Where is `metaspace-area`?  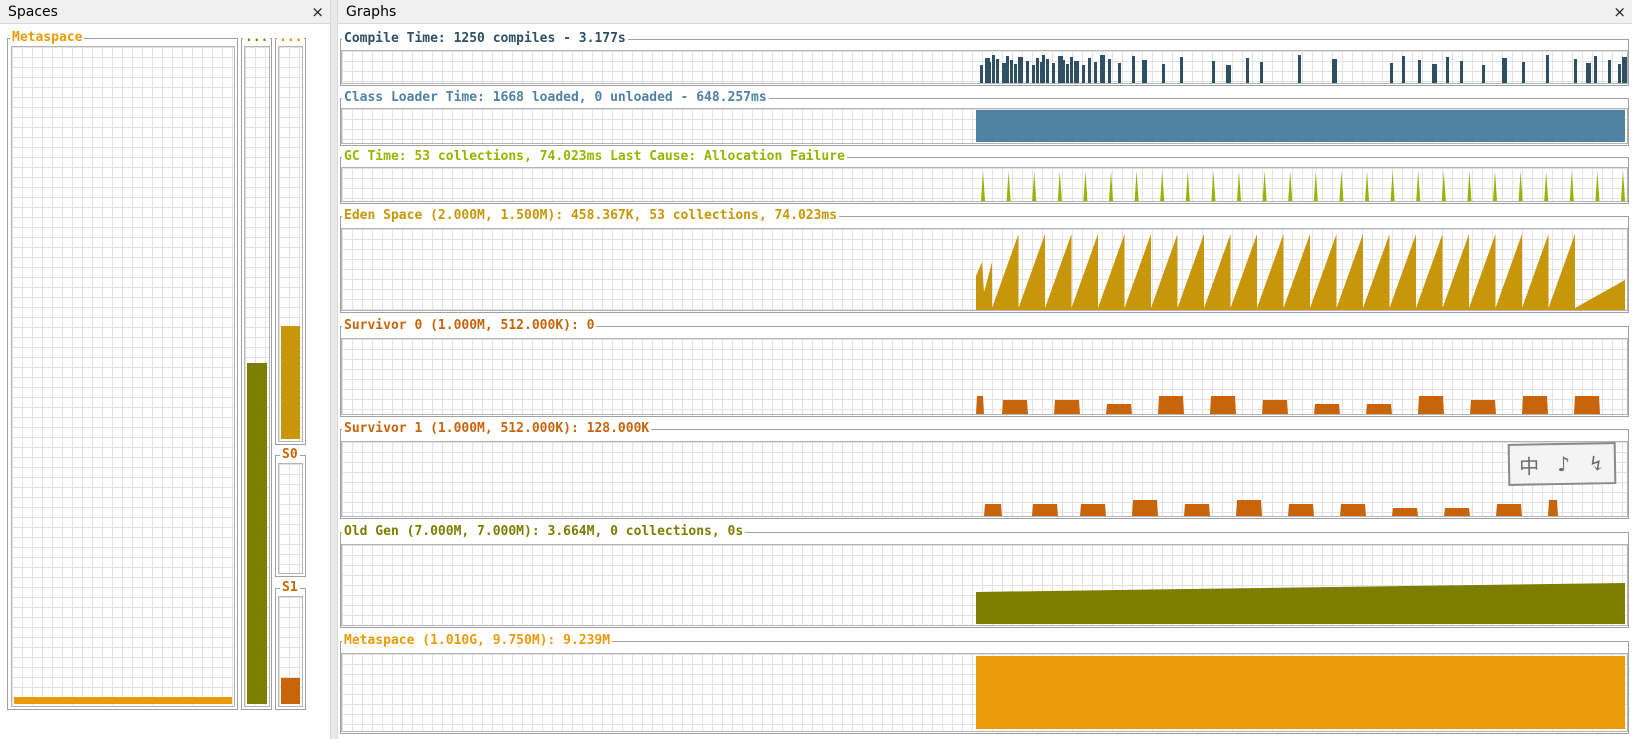
metaspace-area is located at coordinates (1300, 692).